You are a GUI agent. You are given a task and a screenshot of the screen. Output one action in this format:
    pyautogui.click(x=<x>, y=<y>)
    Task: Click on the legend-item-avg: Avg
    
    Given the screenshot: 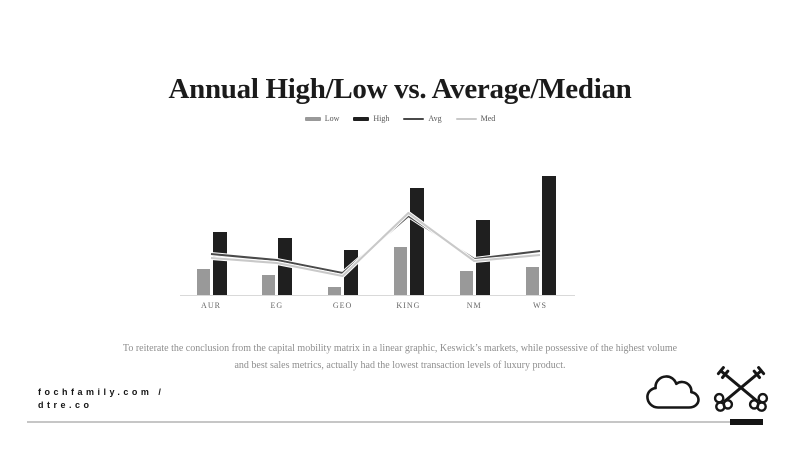 What is the action you would take?
    pyautogui.click(x=422, y=118)
    